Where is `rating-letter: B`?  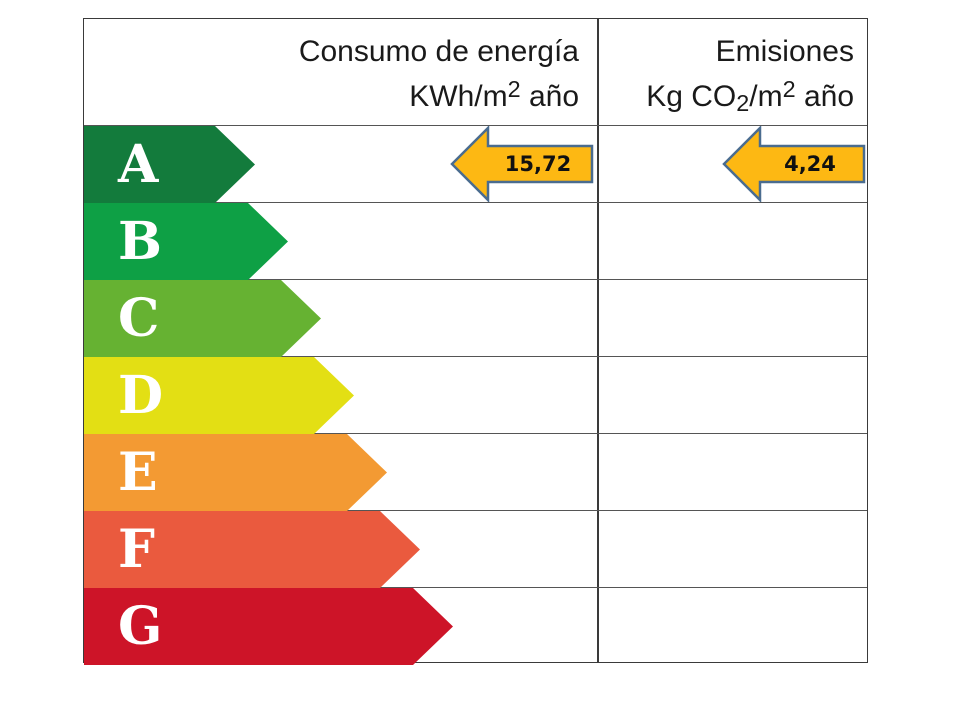 rating-letter: B is located at coordinates (140, 241).